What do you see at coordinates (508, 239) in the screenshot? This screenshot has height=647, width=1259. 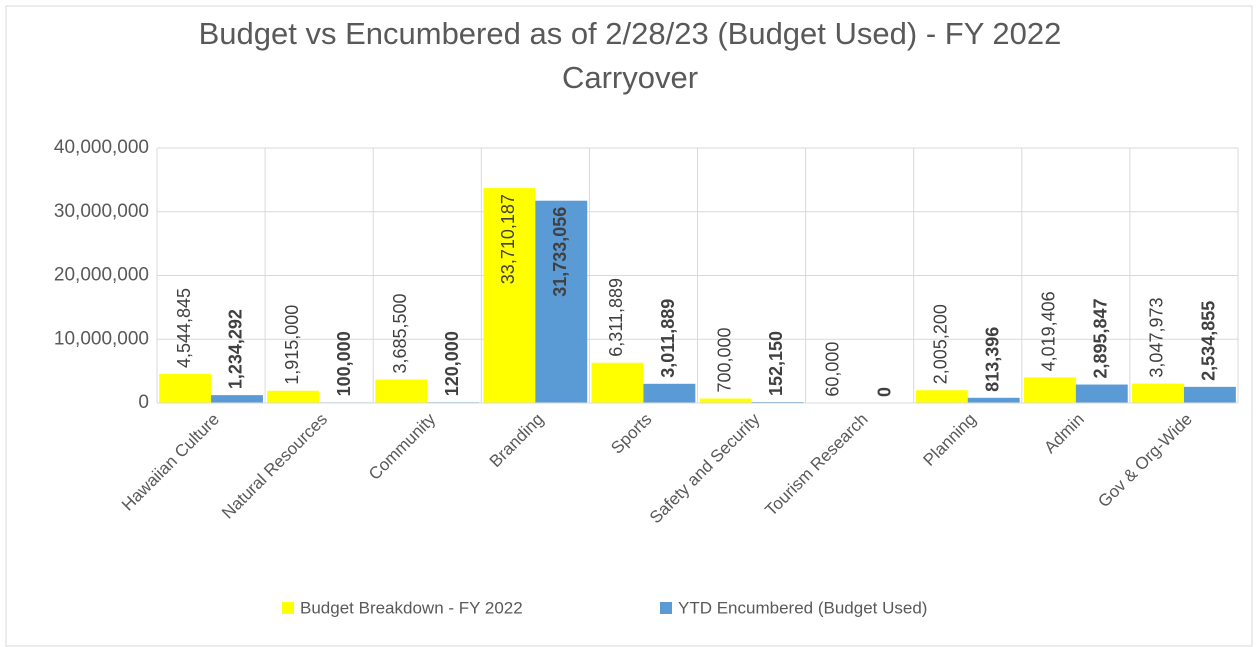 I see `data-label: 33,710,187` at bounding box center [508, 239].